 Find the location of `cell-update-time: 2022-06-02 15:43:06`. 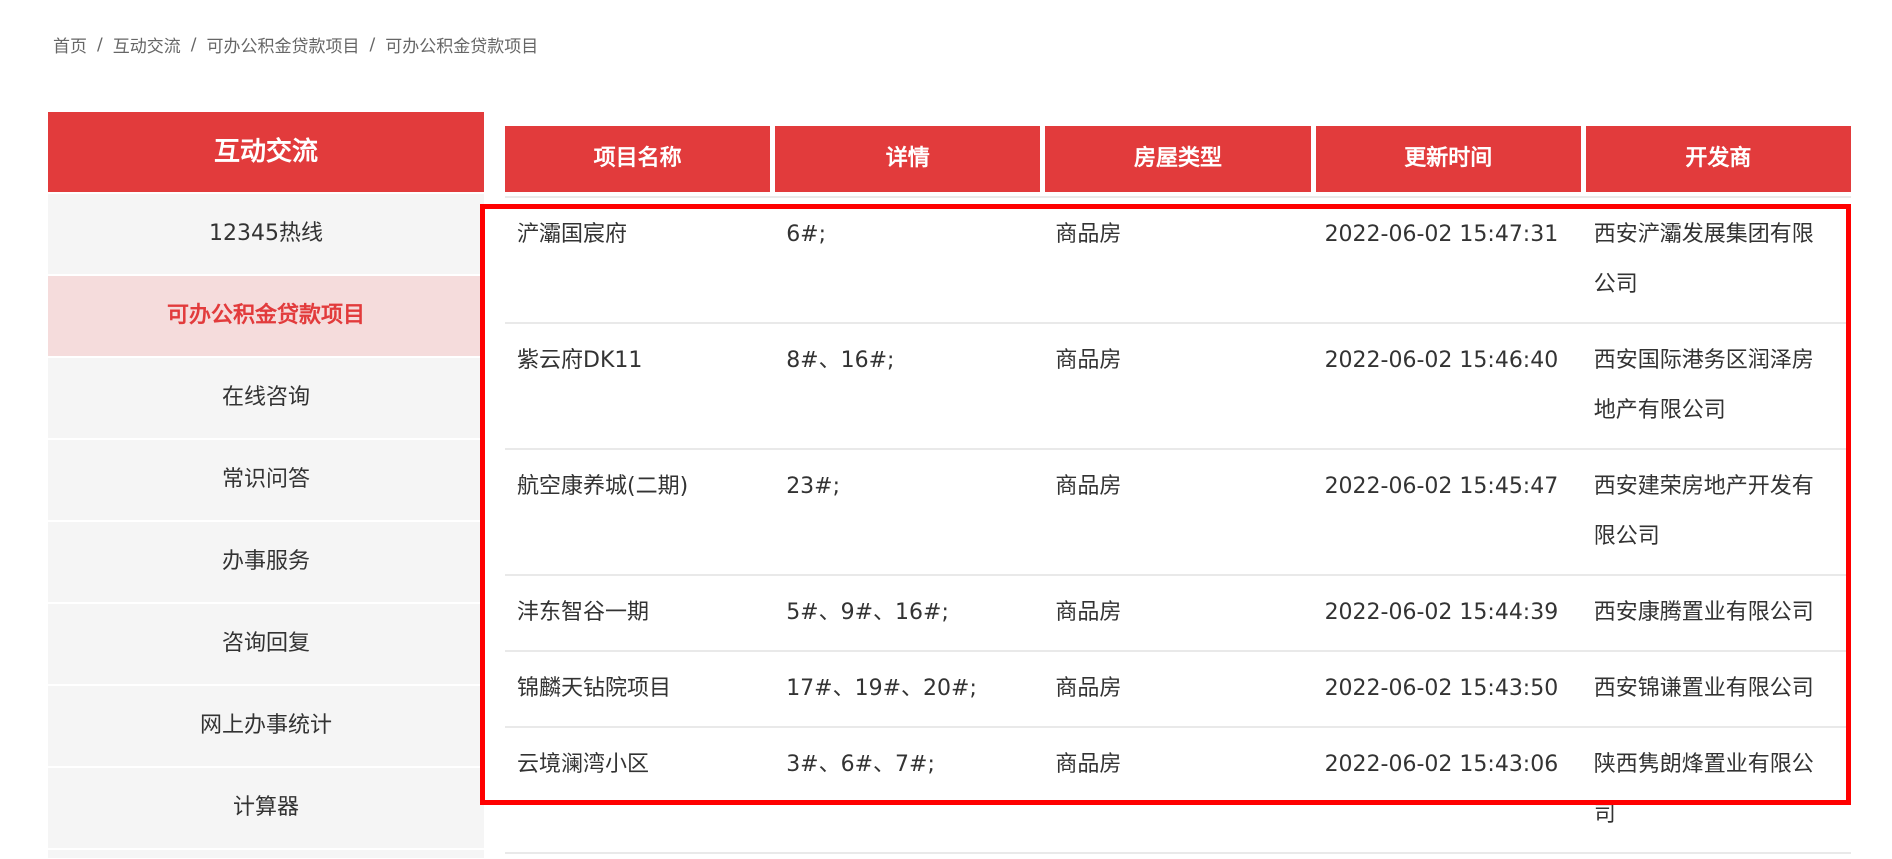

cell-update-time: 2022-06-02 15:43:06 is located at coordinates (1441, 764).